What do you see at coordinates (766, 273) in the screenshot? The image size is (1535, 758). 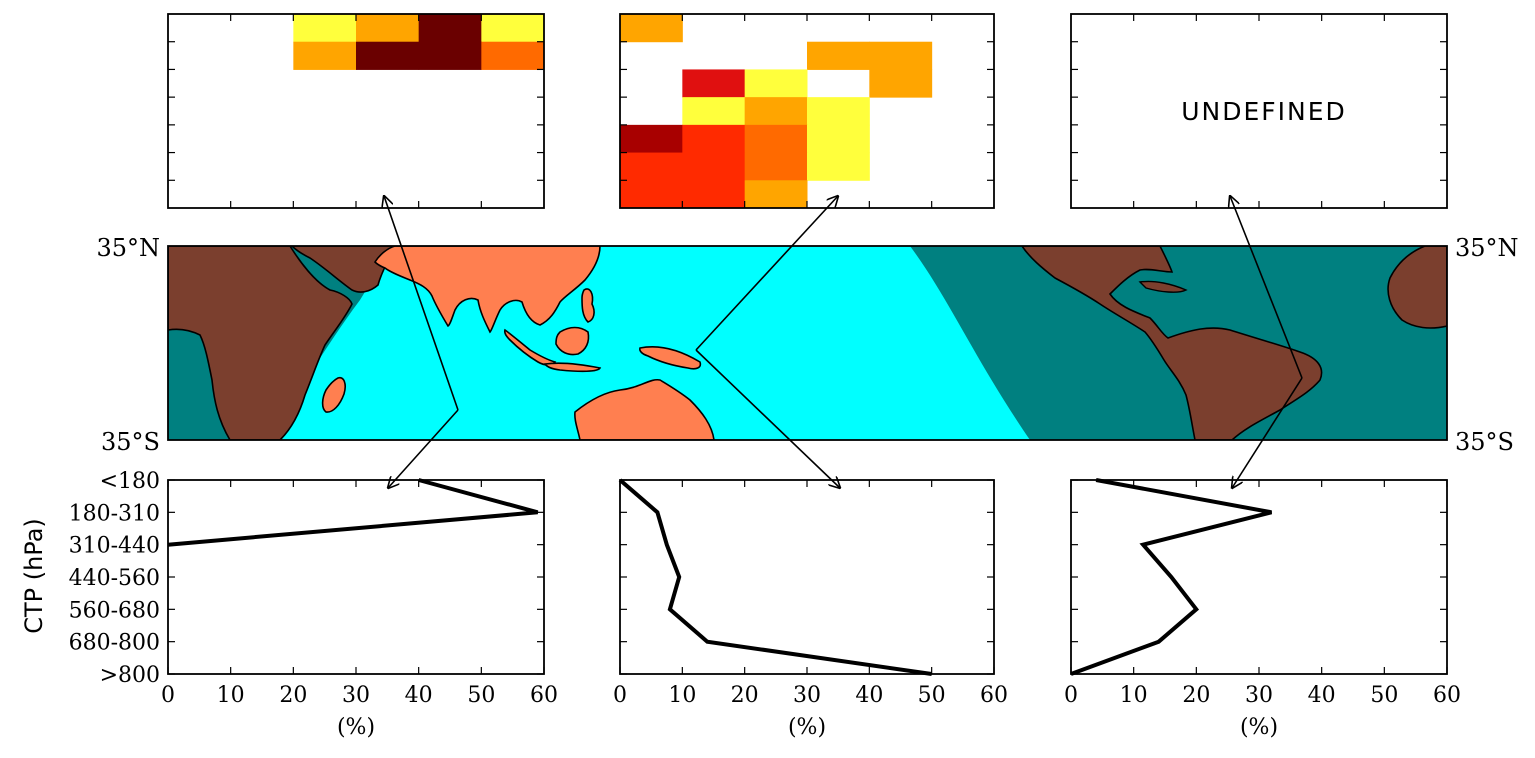 I see `arrow-middle-up` at bounding box center [766, 273].